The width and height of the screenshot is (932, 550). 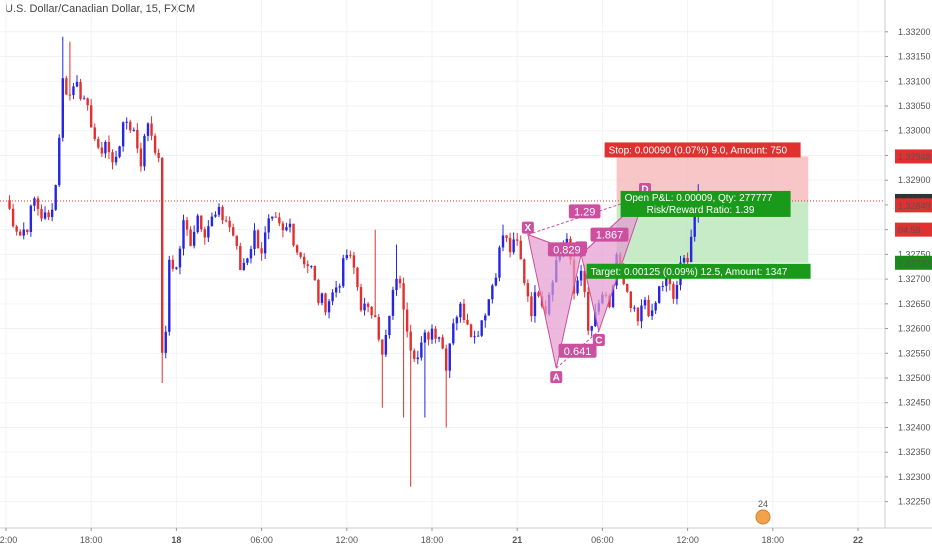 What do you see at coordinates (566, 249) in the screenshot?
I see `ratio-label-box` at bounding box center [566, 249].